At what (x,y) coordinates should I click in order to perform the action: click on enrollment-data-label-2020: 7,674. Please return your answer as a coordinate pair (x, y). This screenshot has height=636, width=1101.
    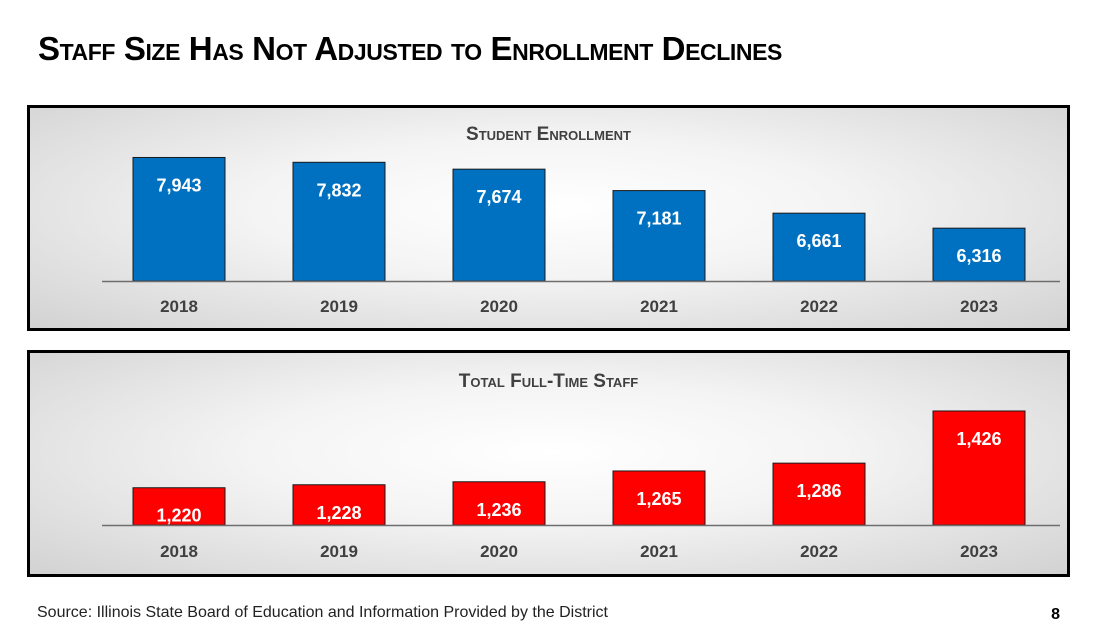
    Looking at the image, I should click on (498, 197).